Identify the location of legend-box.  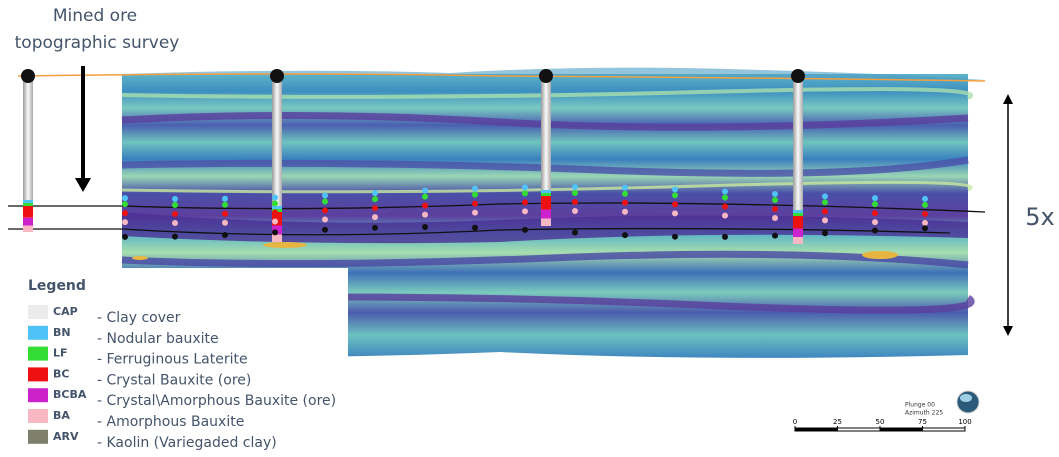
(174, 360).